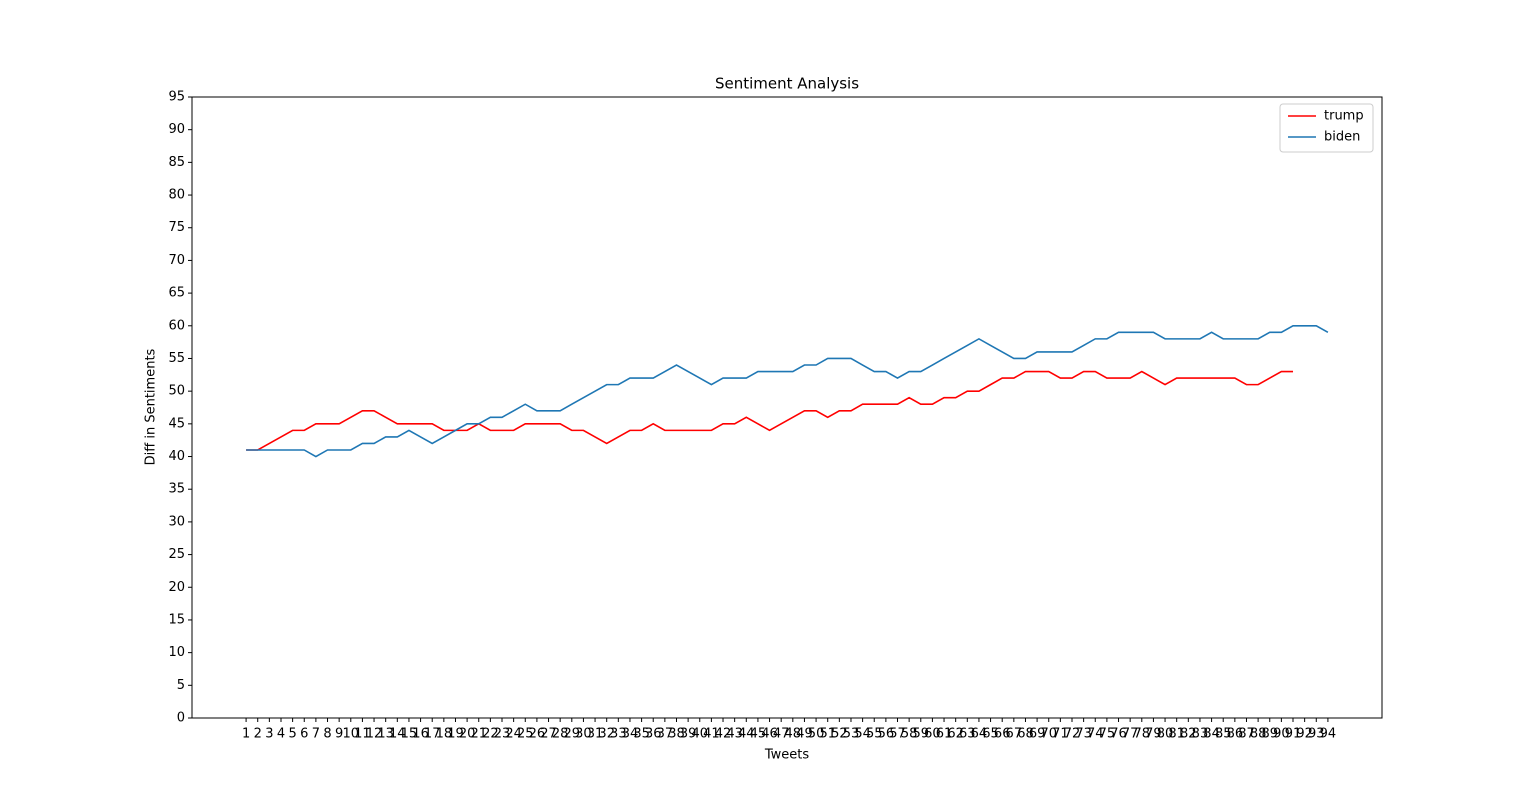 The width and height of the screenshot is (1536, 807). Describe the element at coordinates (1246, 734) in the screenshot. I see `x-tick-label: 87` at that location.